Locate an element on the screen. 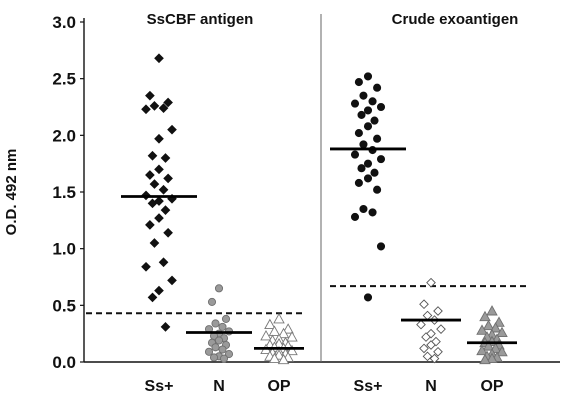  panel-title-crude: Crude exoantigen is located at coordinates (455, 19).